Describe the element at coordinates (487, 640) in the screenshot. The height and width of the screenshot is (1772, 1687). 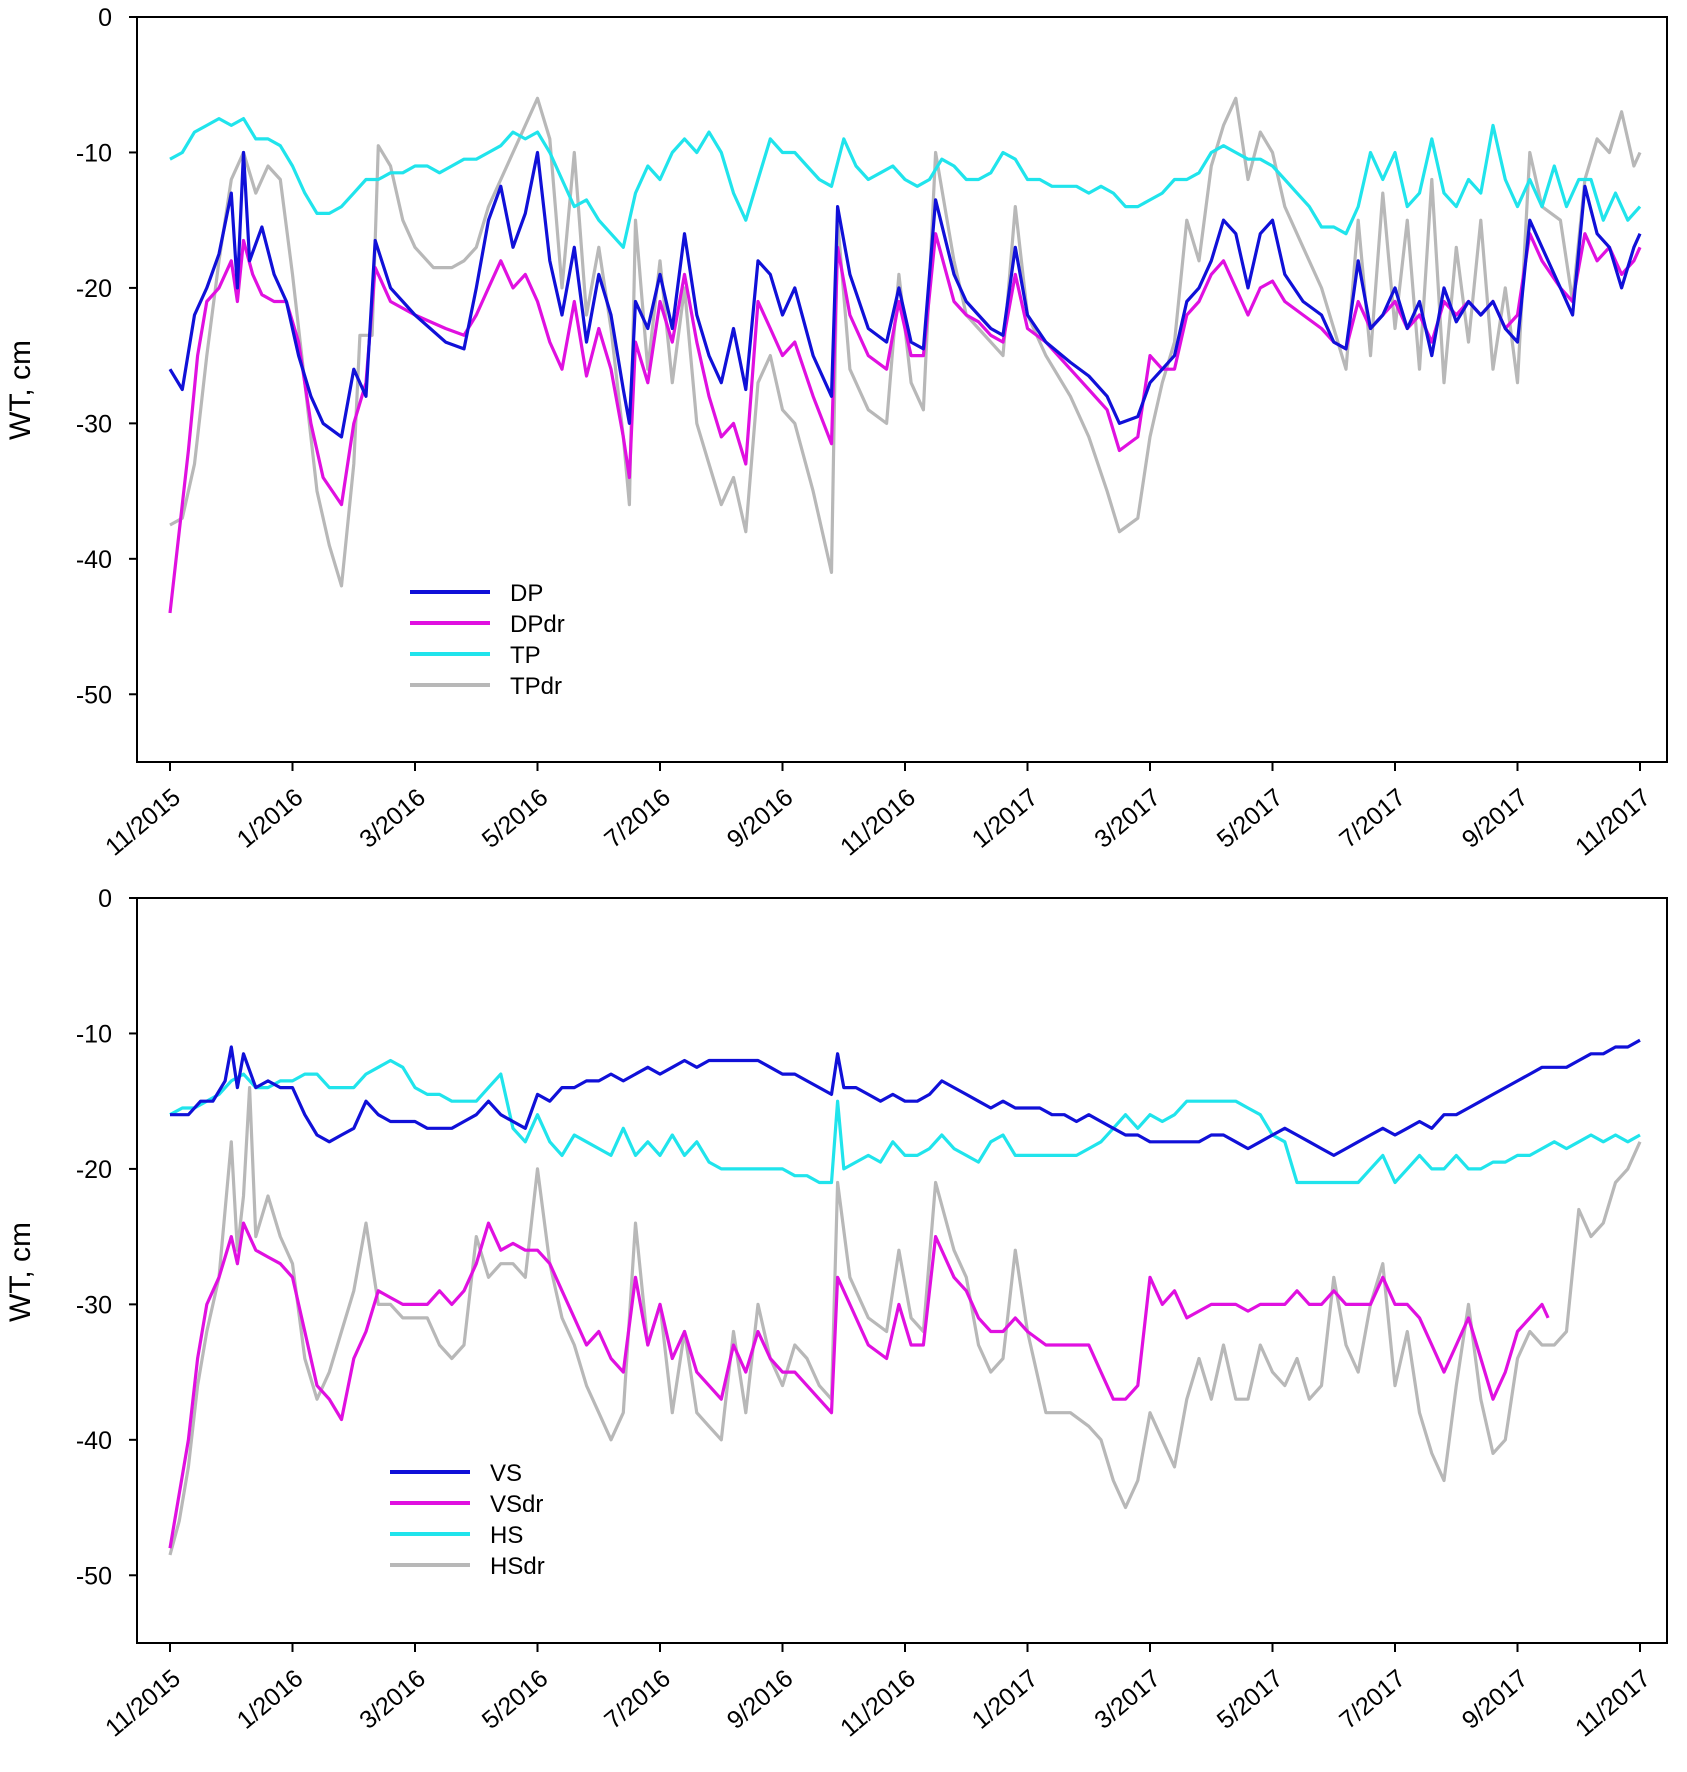
I see `top-legend: DP DPdr TP TPdr` at that location.